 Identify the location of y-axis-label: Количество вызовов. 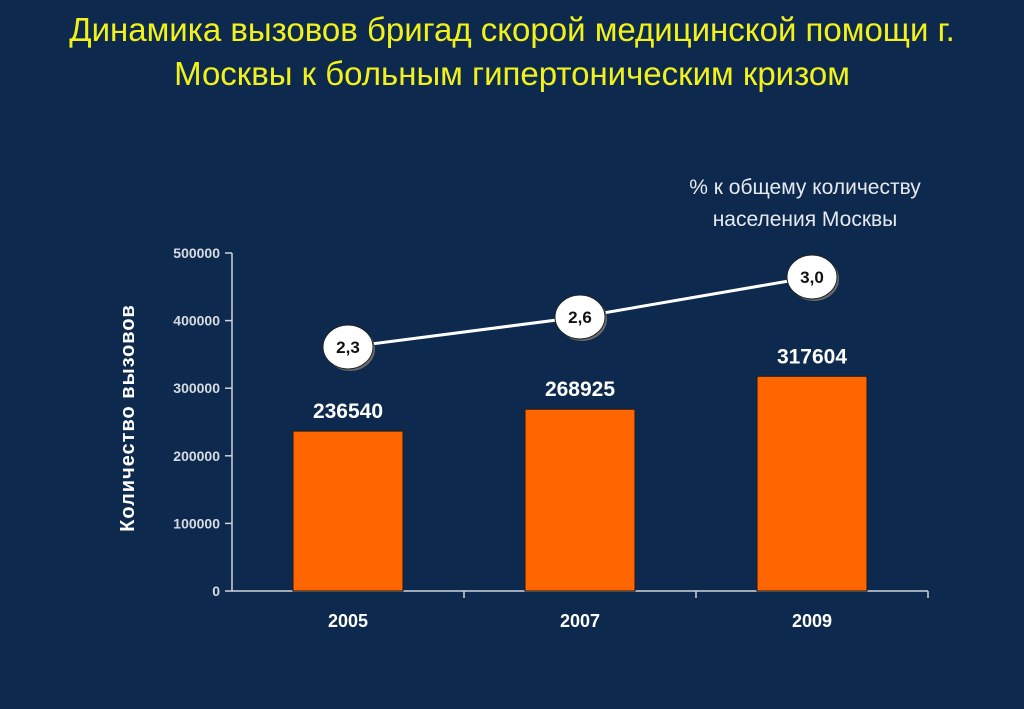
(128, 418).